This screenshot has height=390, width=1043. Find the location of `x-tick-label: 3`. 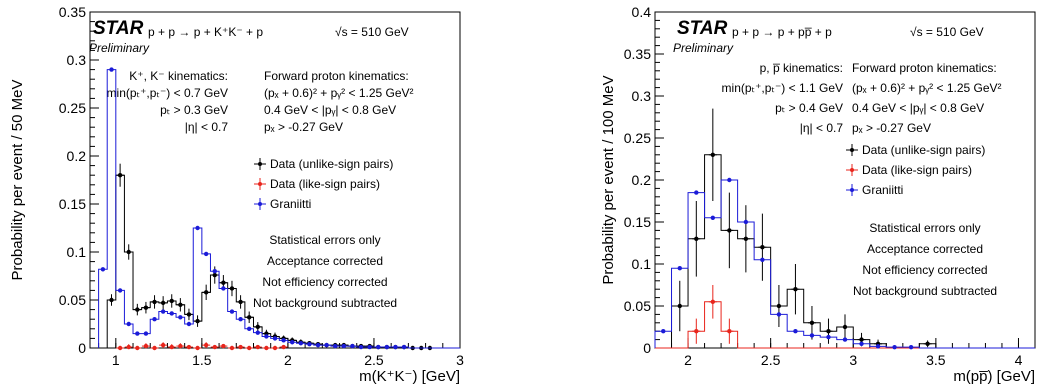

x-tick-label: 3 is located at coordinates (853, 360).